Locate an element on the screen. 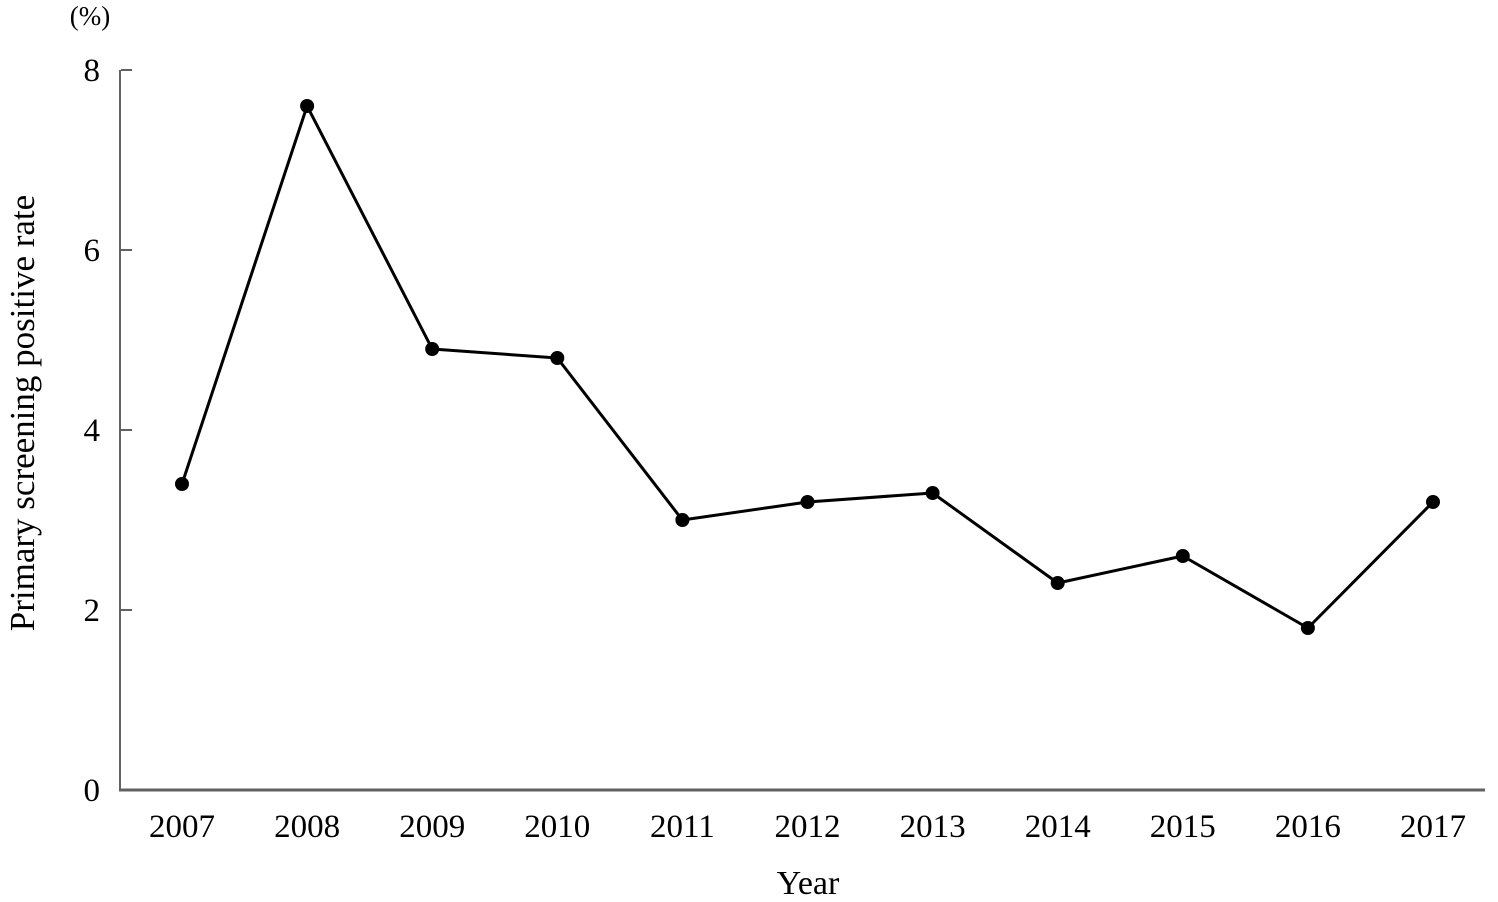 The image size is (1498, 902). y-tick-label: 4 is located at coordinates (92, 431).